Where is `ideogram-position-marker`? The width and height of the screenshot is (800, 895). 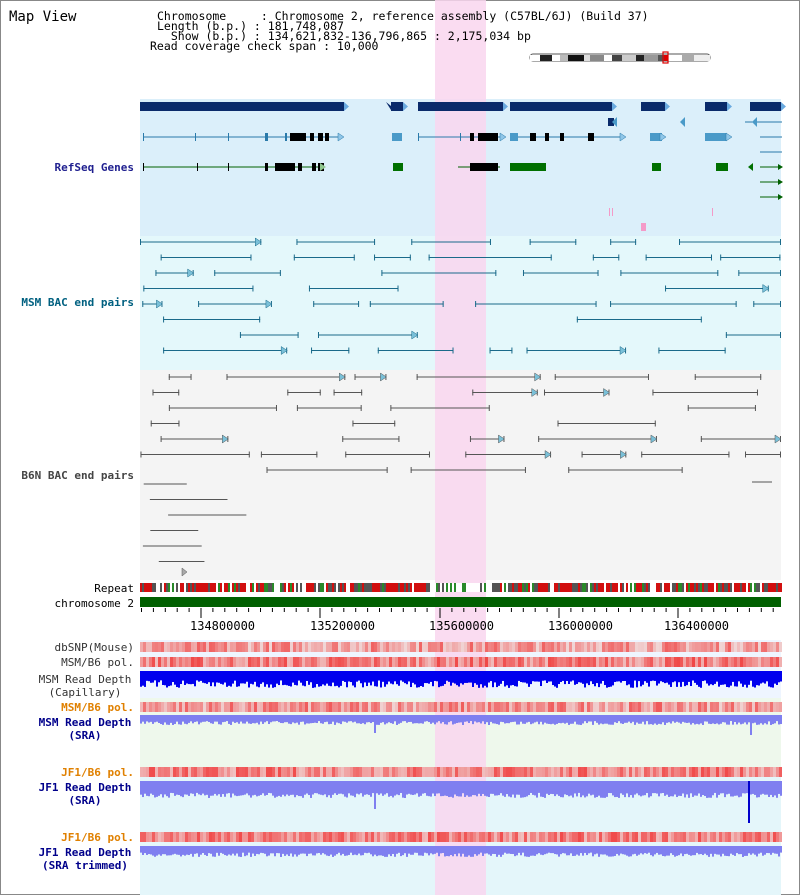
ideogram-position-marker is located at coordinates (665, 57).